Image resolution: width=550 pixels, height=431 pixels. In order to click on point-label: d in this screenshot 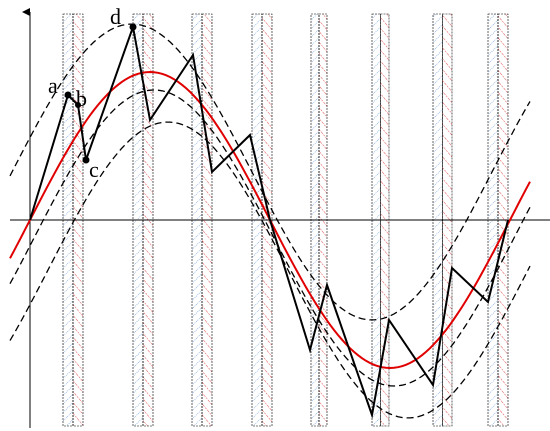, I will do `click(115, 16)`.